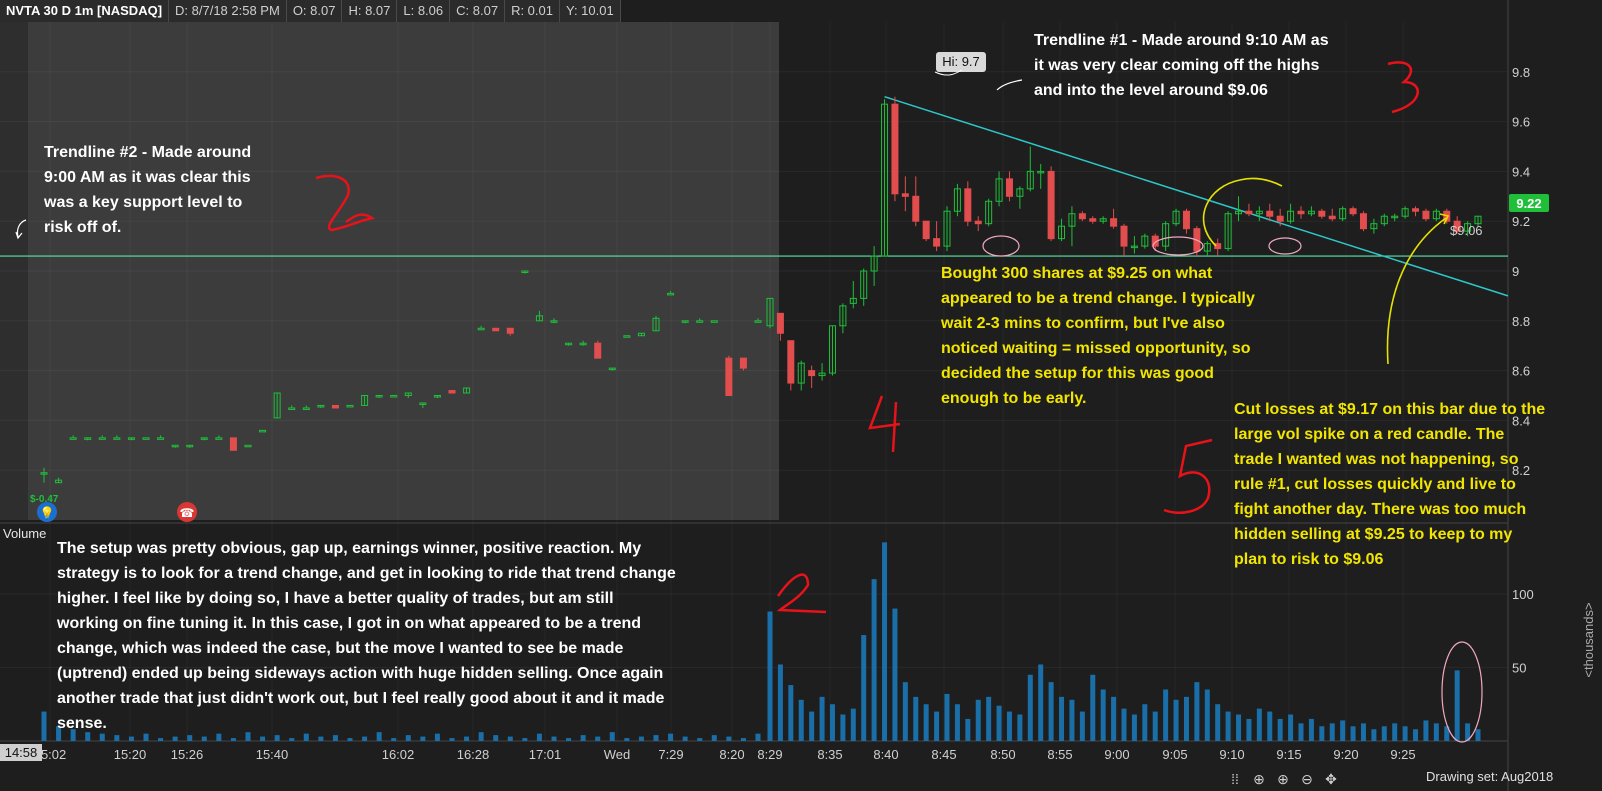 The image size is (1602, 791). What do you see at coordinates (143, 202) in the screenshot?
I see `annotation-line: was a key support level to` at bounding box center [143, 202].